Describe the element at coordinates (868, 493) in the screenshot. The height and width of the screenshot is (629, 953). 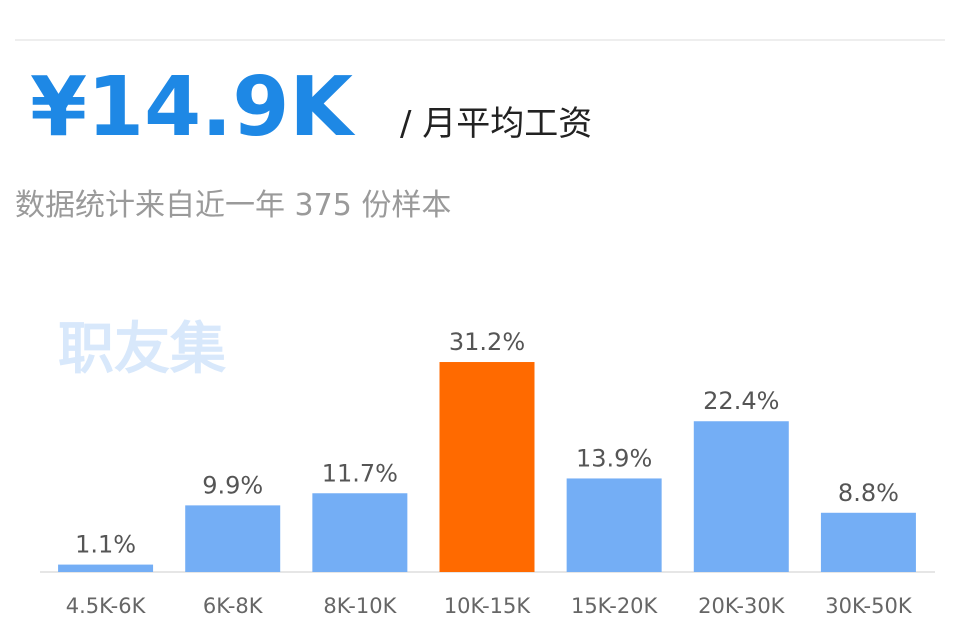
I see `value-label: 8.8%` at that location.